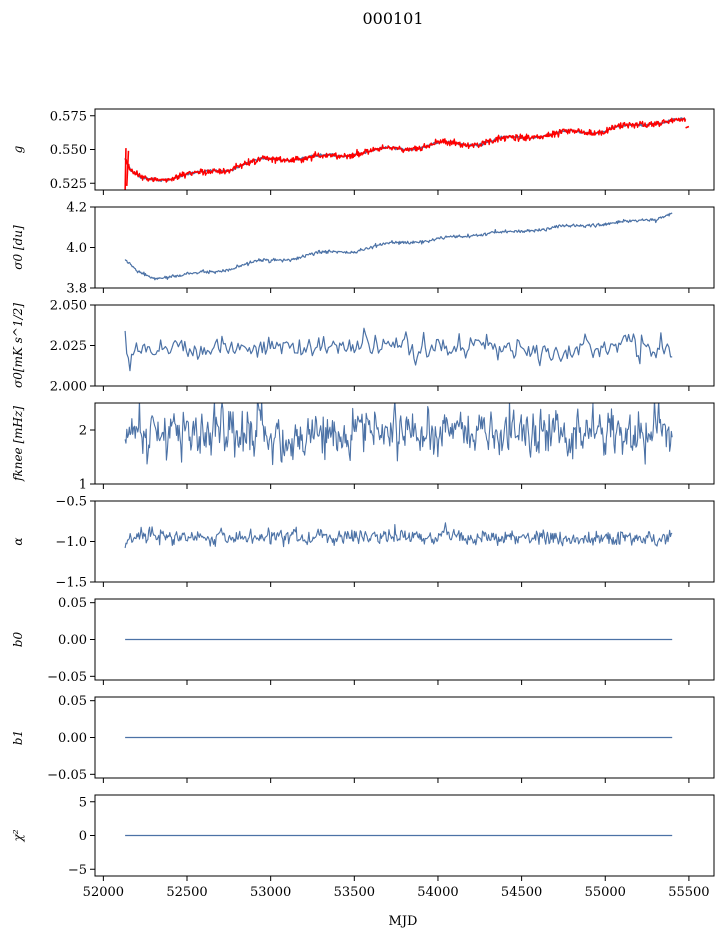  I want to click on y-tick-label-chi2: 5, so click(83, 802).